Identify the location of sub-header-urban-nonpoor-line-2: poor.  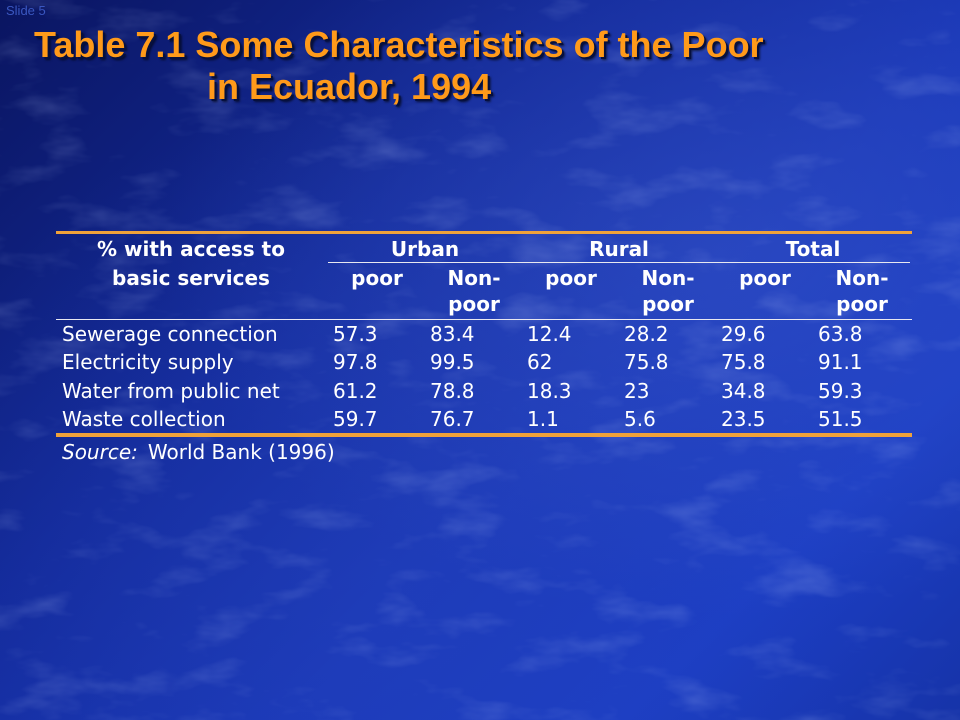
(474, 304).